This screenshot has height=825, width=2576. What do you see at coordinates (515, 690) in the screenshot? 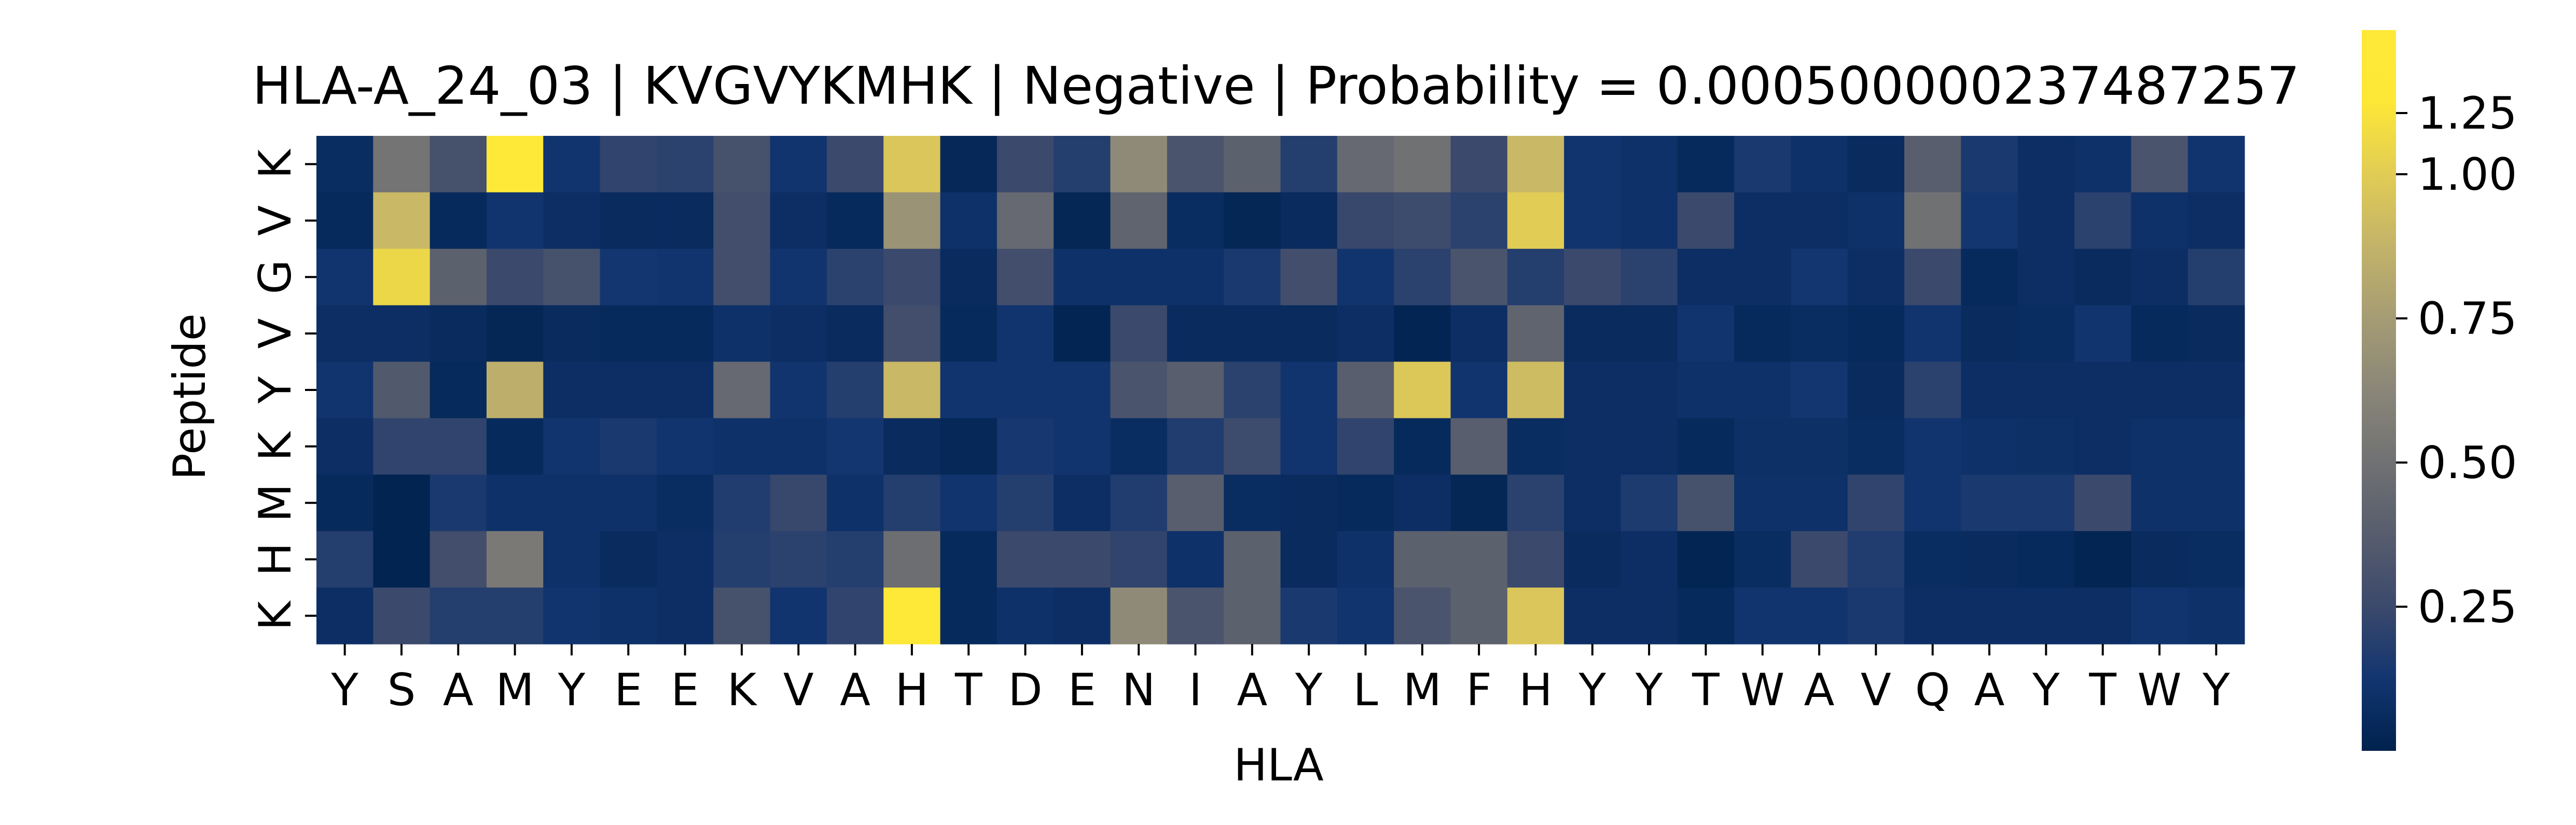
I see `x-tick-label: M` at bounding box center [515, 690].